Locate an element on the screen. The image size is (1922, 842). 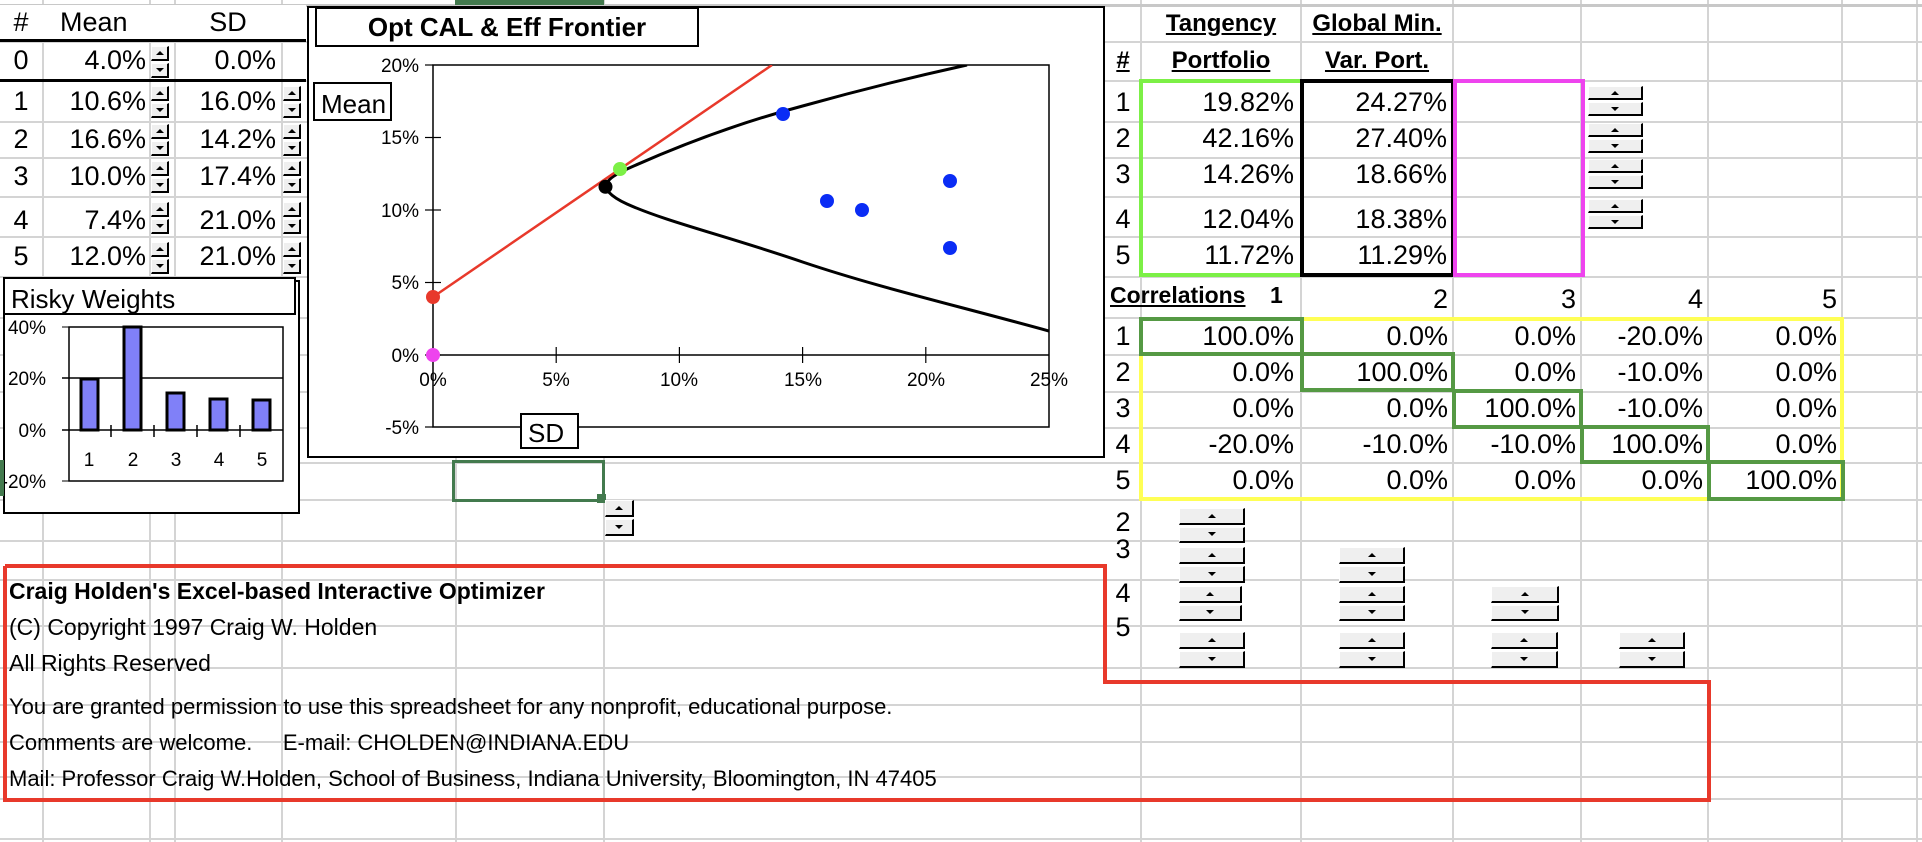
mean-cell: 12.0% is located at coordinates (107, 256).